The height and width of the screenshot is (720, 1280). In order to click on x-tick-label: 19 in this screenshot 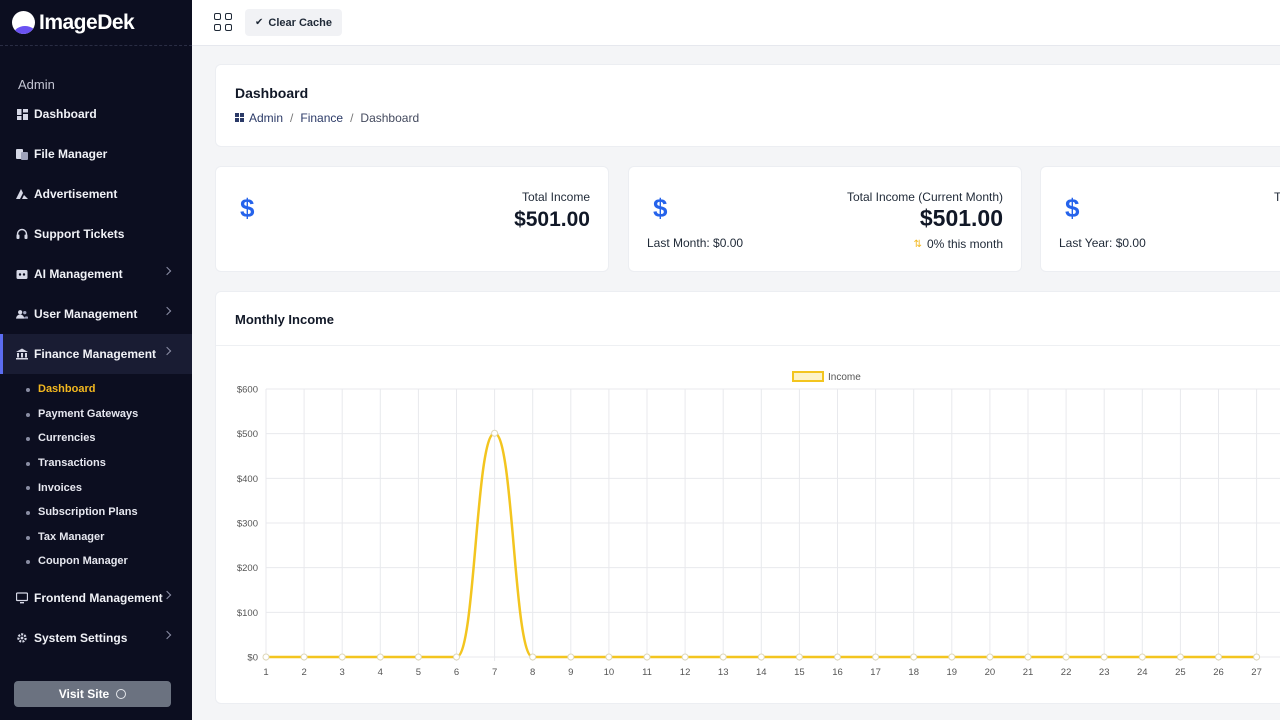, I will do `click(952, 672)`.